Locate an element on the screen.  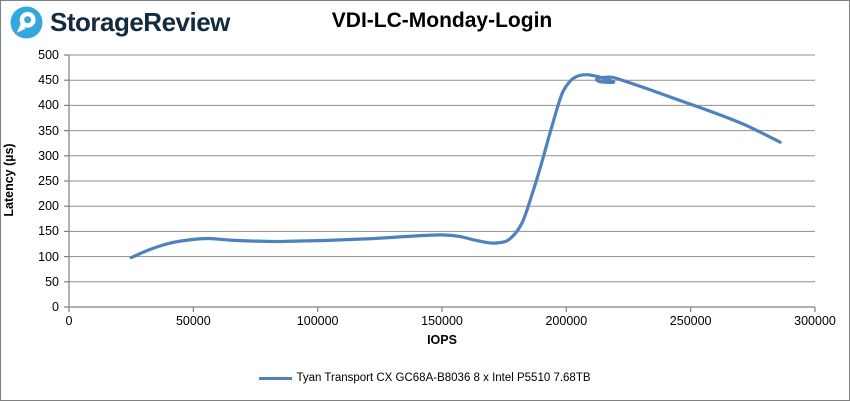
brand-name: StorageReview is located at coordinates (140, 22).